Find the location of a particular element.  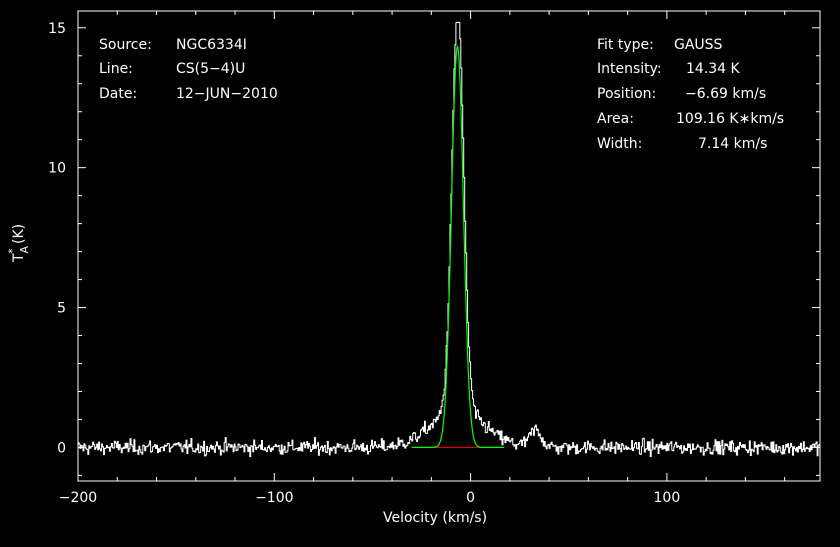

source-label: Source: is located at coordinates (125, 45).